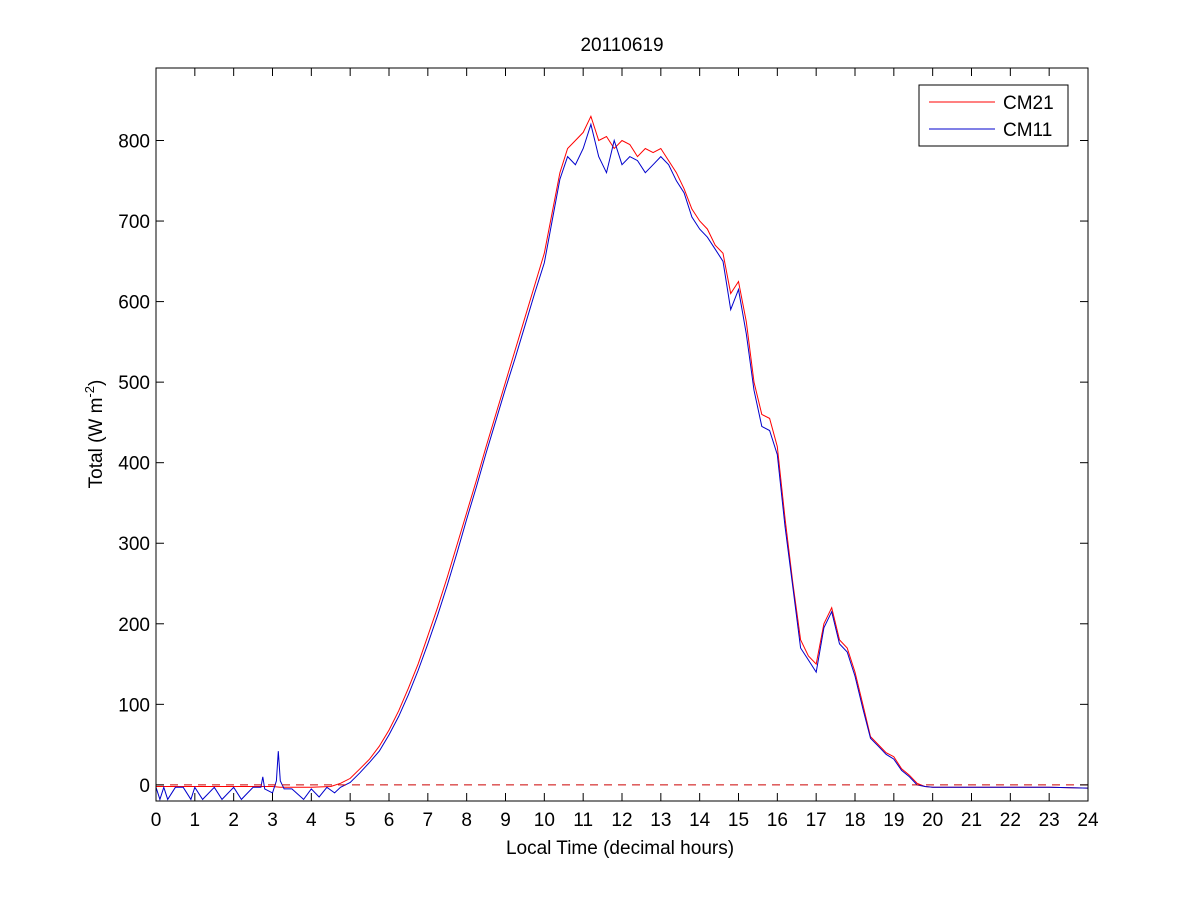 The width and height of the screenshot is (1201, 900). What do you see at coordinates (134, 625) in the screenshot?
I see `y-tick-label: 200` at bounding box center [134, 625].